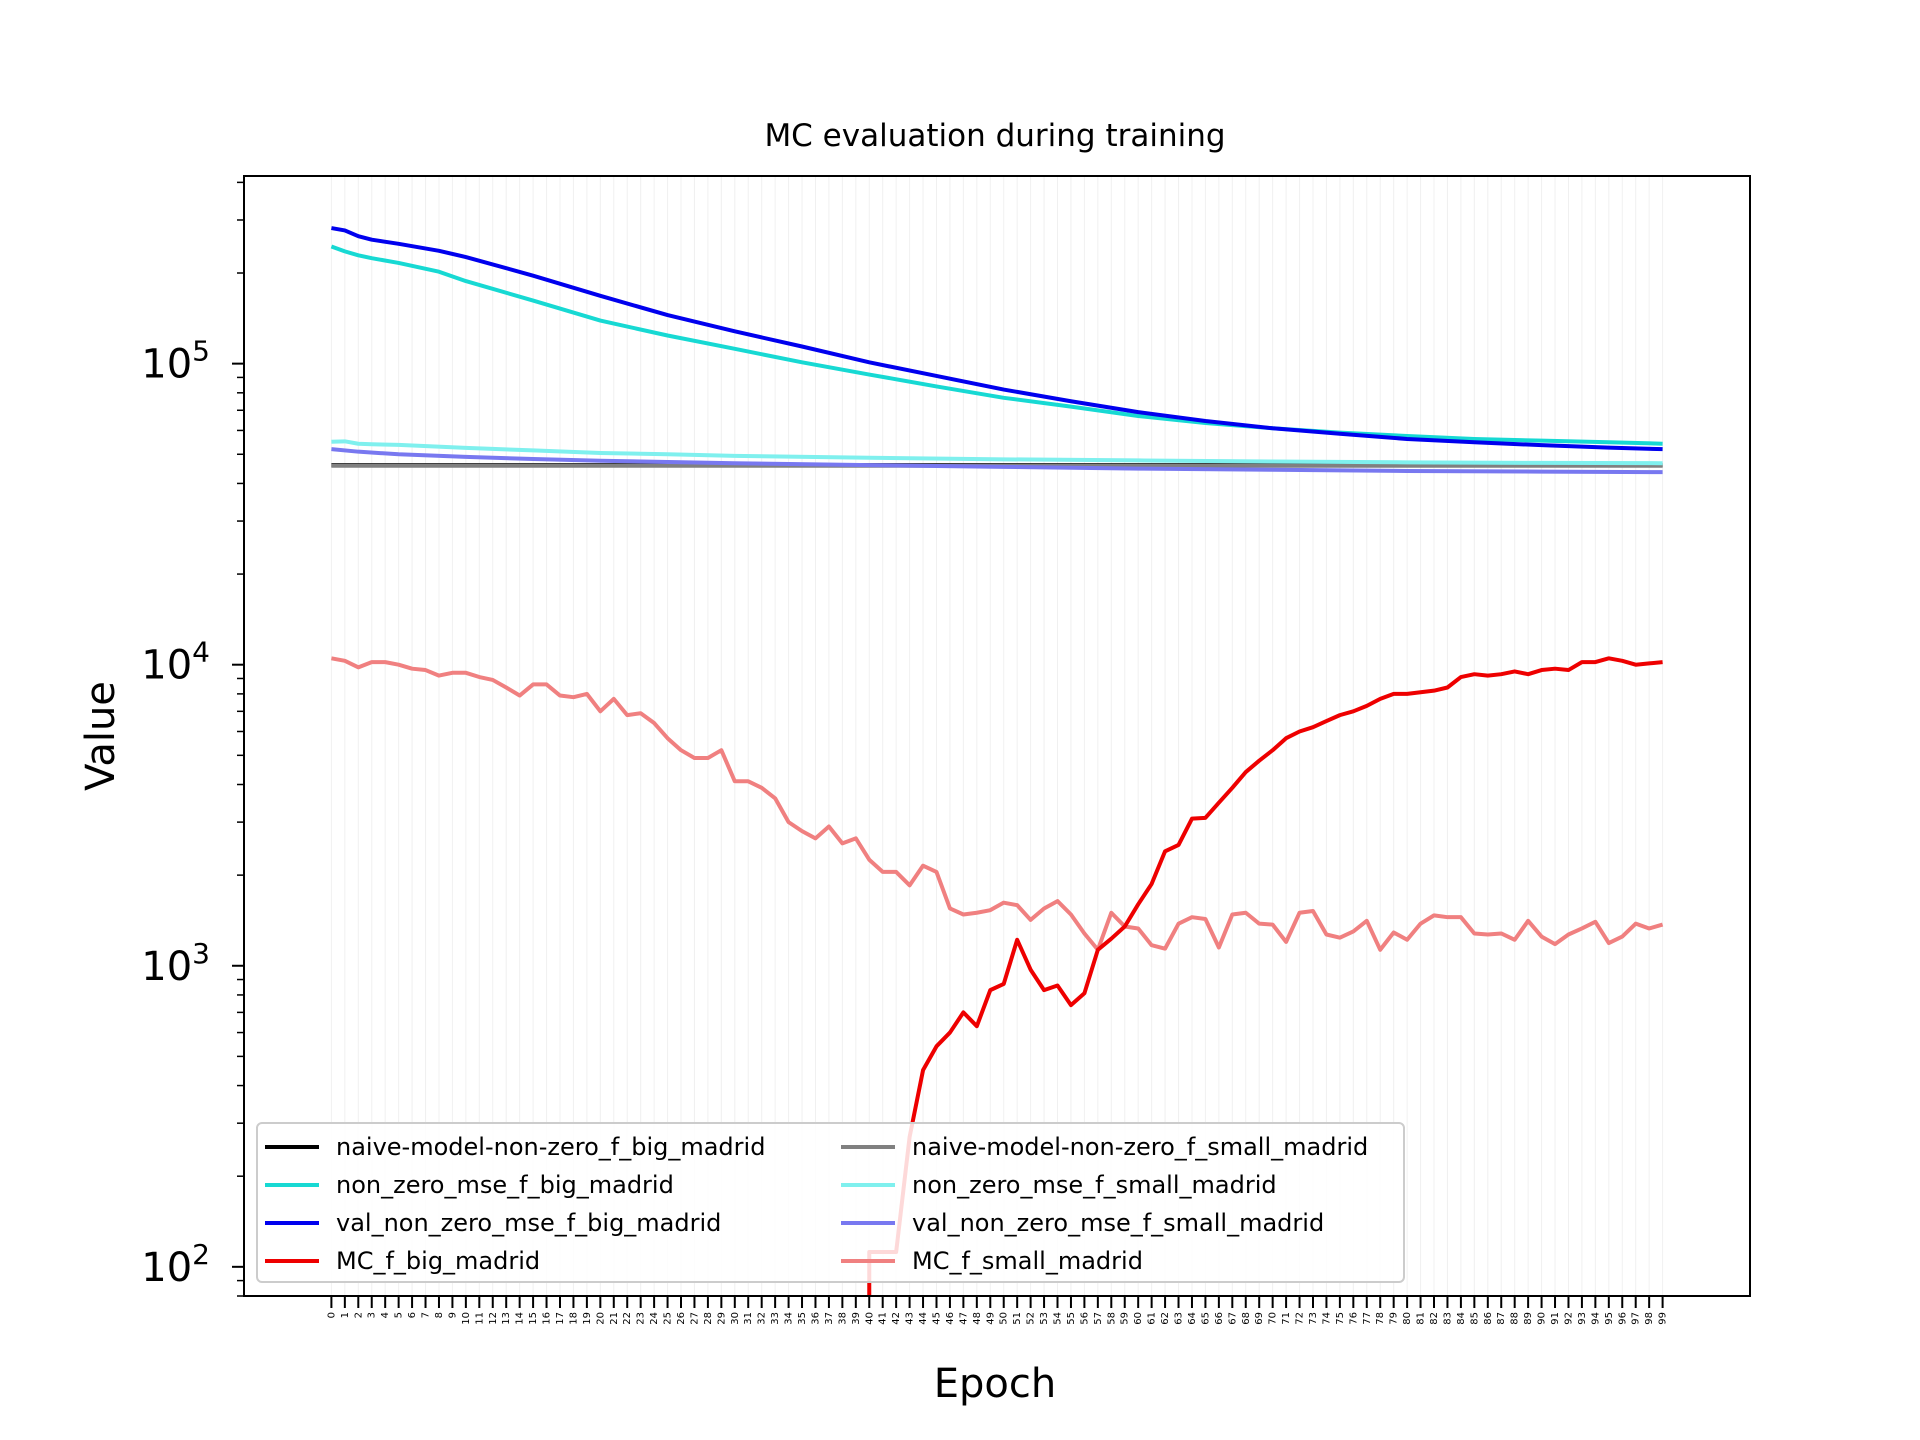 The image size is (1920, 1440). I want to click on x-tick-label-63: 63, so click(1179, 1318).